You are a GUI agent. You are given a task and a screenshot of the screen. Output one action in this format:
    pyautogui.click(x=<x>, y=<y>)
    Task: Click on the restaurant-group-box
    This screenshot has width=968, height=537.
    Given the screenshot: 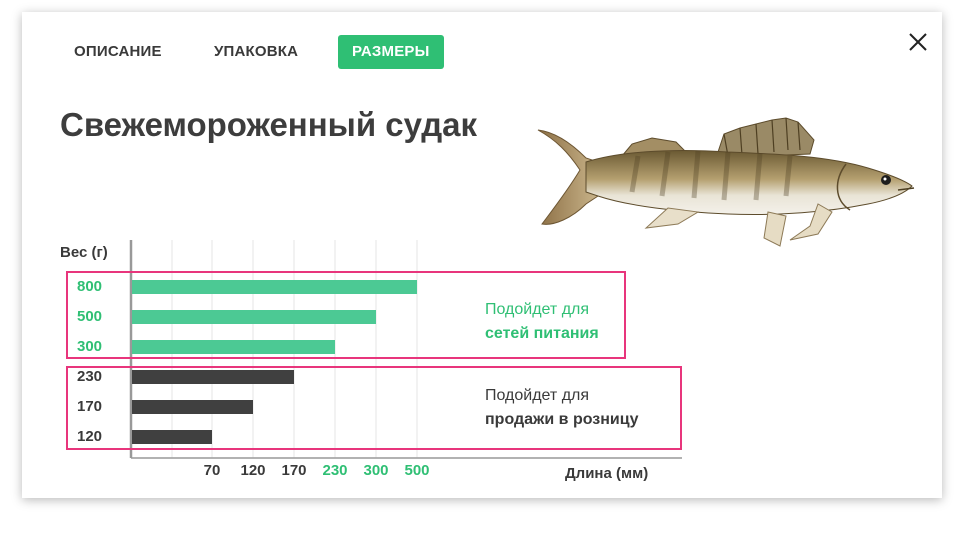 What is the action you would take?
    pyautogui.click(x=346, y=315)
    